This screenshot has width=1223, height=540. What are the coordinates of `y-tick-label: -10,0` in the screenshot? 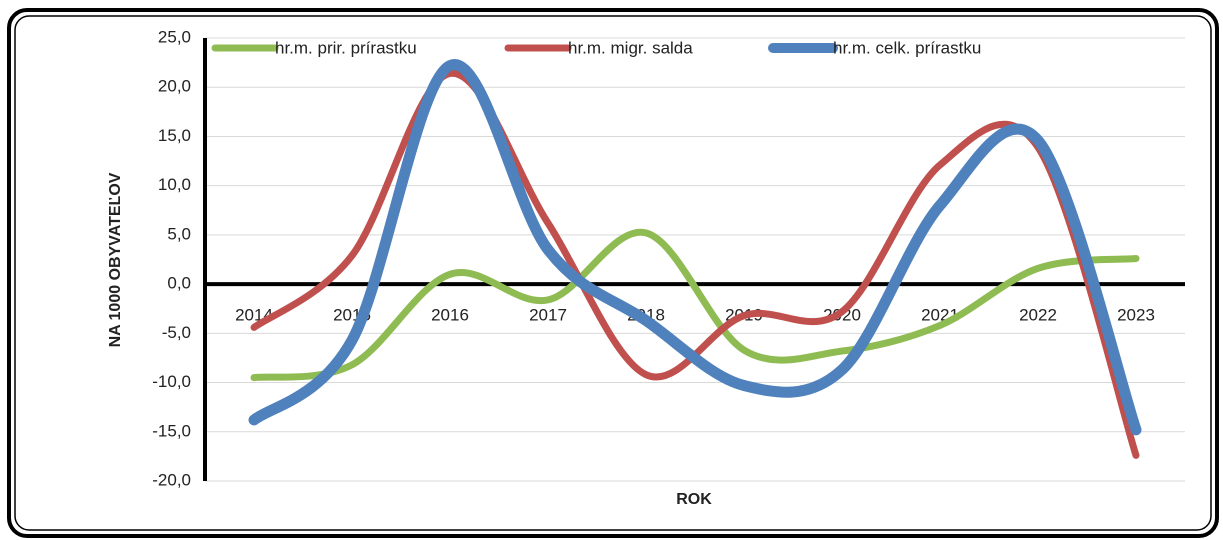 It's located at (171, 381).